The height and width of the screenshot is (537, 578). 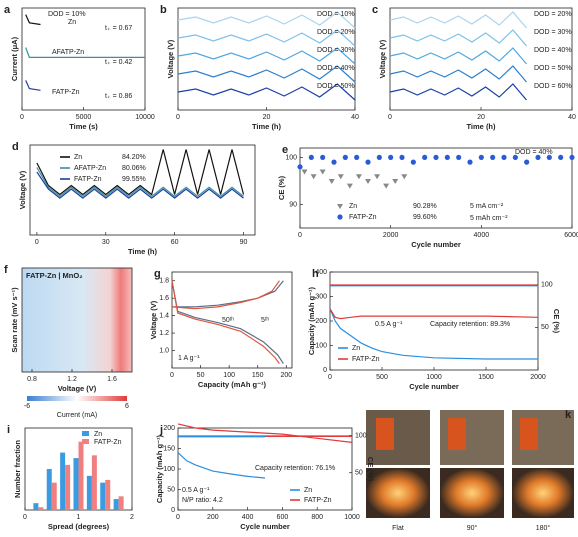 What do you see at coordinates (553, 32) in the screenshot?
I see `series-label: DOD = 30%` at bounding box center [553, 32].